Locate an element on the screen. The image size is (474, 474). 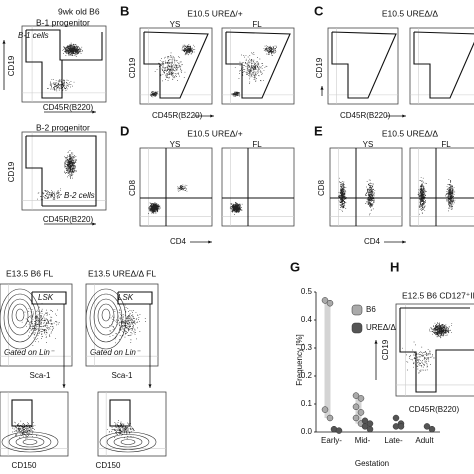
gate-label: LSK is located at coordinates (126, 297).